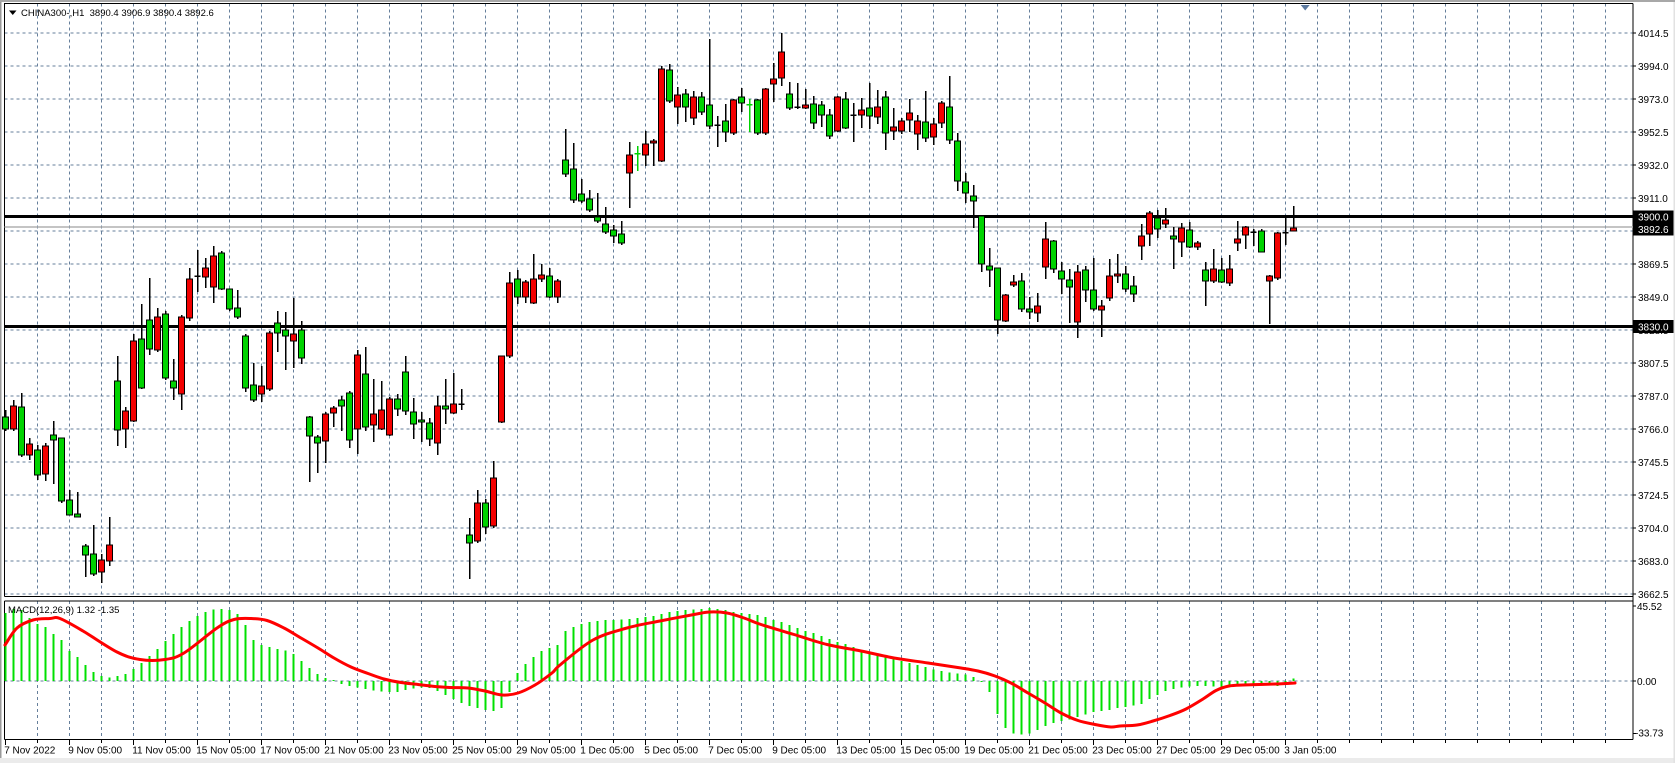 Image resolution: width=1675 pixels, height=768 pixels. Describe the element at coordinates (1310, 751) in the screenshot. I see `svg-text: 3 Jan 05:00` at that location.